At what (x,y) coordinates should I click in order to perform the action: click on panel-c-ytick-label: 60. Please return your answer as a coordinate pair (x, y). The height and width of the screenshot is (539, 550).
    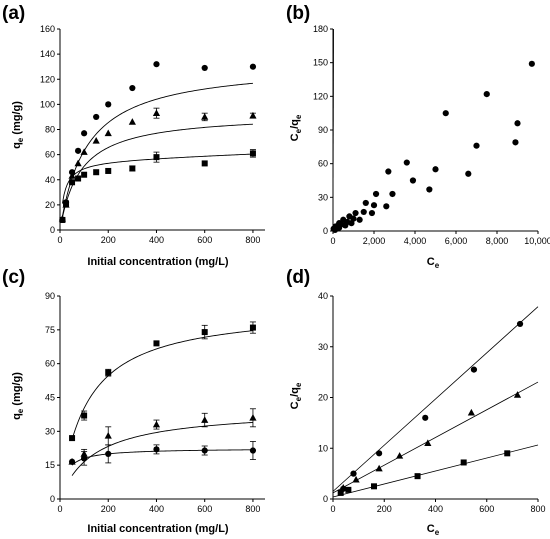
    Looking at the image, I should click on (50, 364).